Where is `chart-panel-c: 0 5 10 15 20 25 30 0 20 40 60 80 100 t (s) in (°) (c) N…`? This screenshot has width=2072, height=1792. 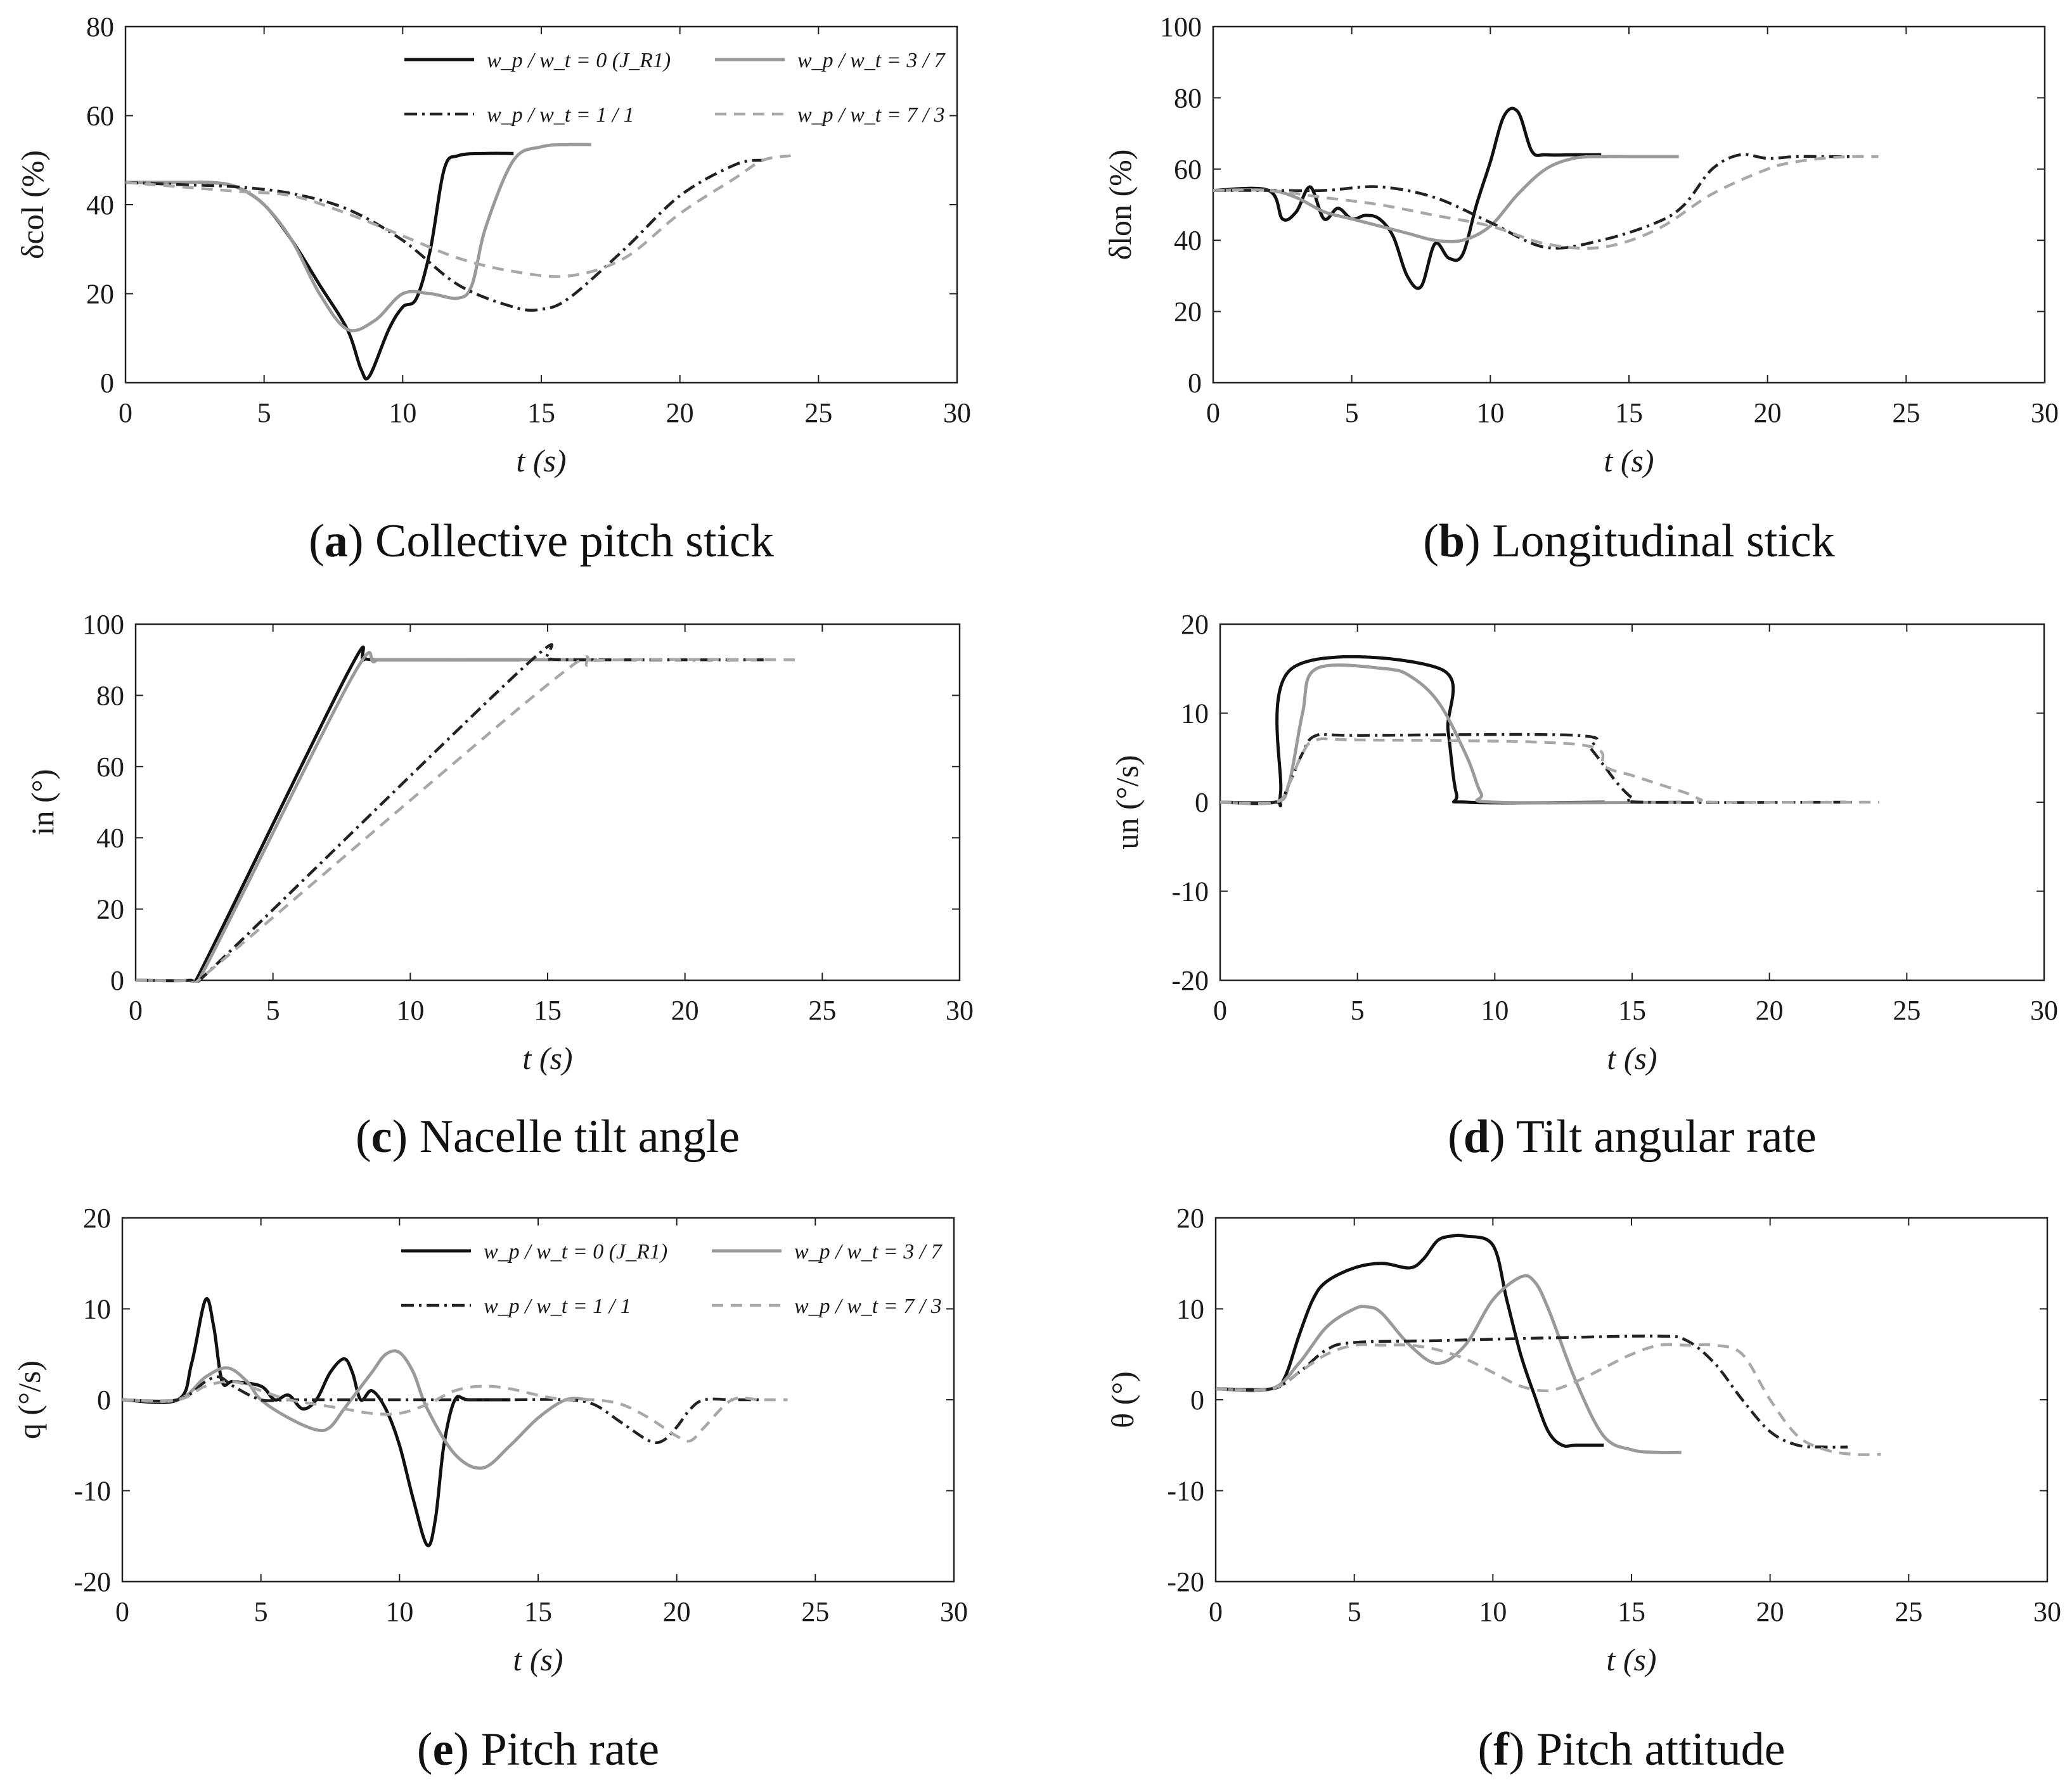
chart-panel-c: 0 5 10 15 20 25 30 0 20 40 60 80 100 t (s) in (°) (c) N… is located at coordinates (499, 886).